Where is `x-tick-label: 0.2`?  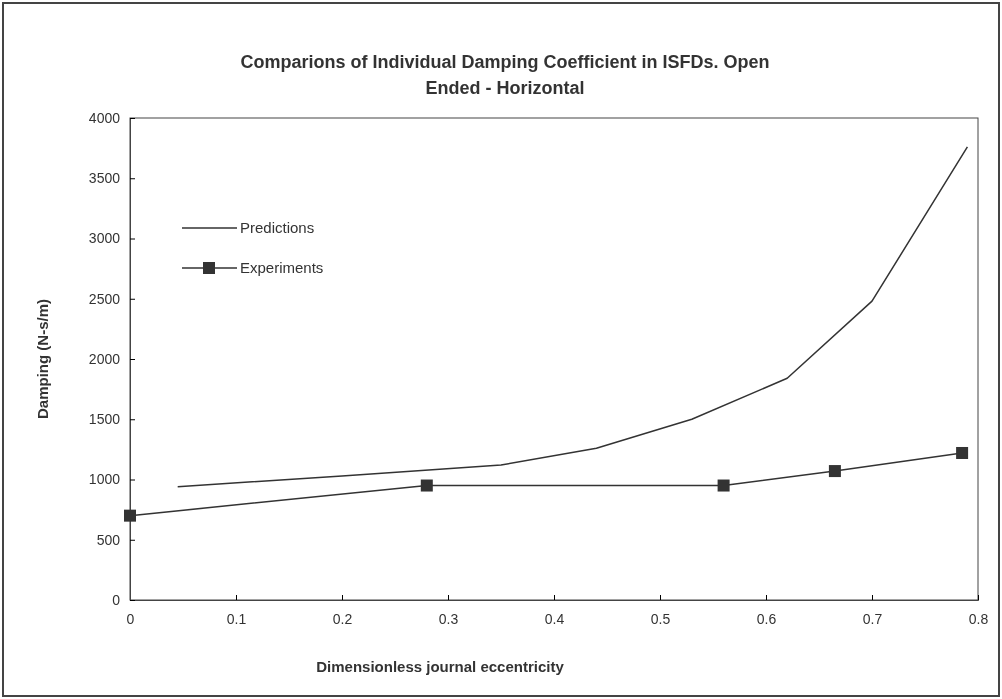
x-tick-label: 0.2 is located at coordinates (342, 618).